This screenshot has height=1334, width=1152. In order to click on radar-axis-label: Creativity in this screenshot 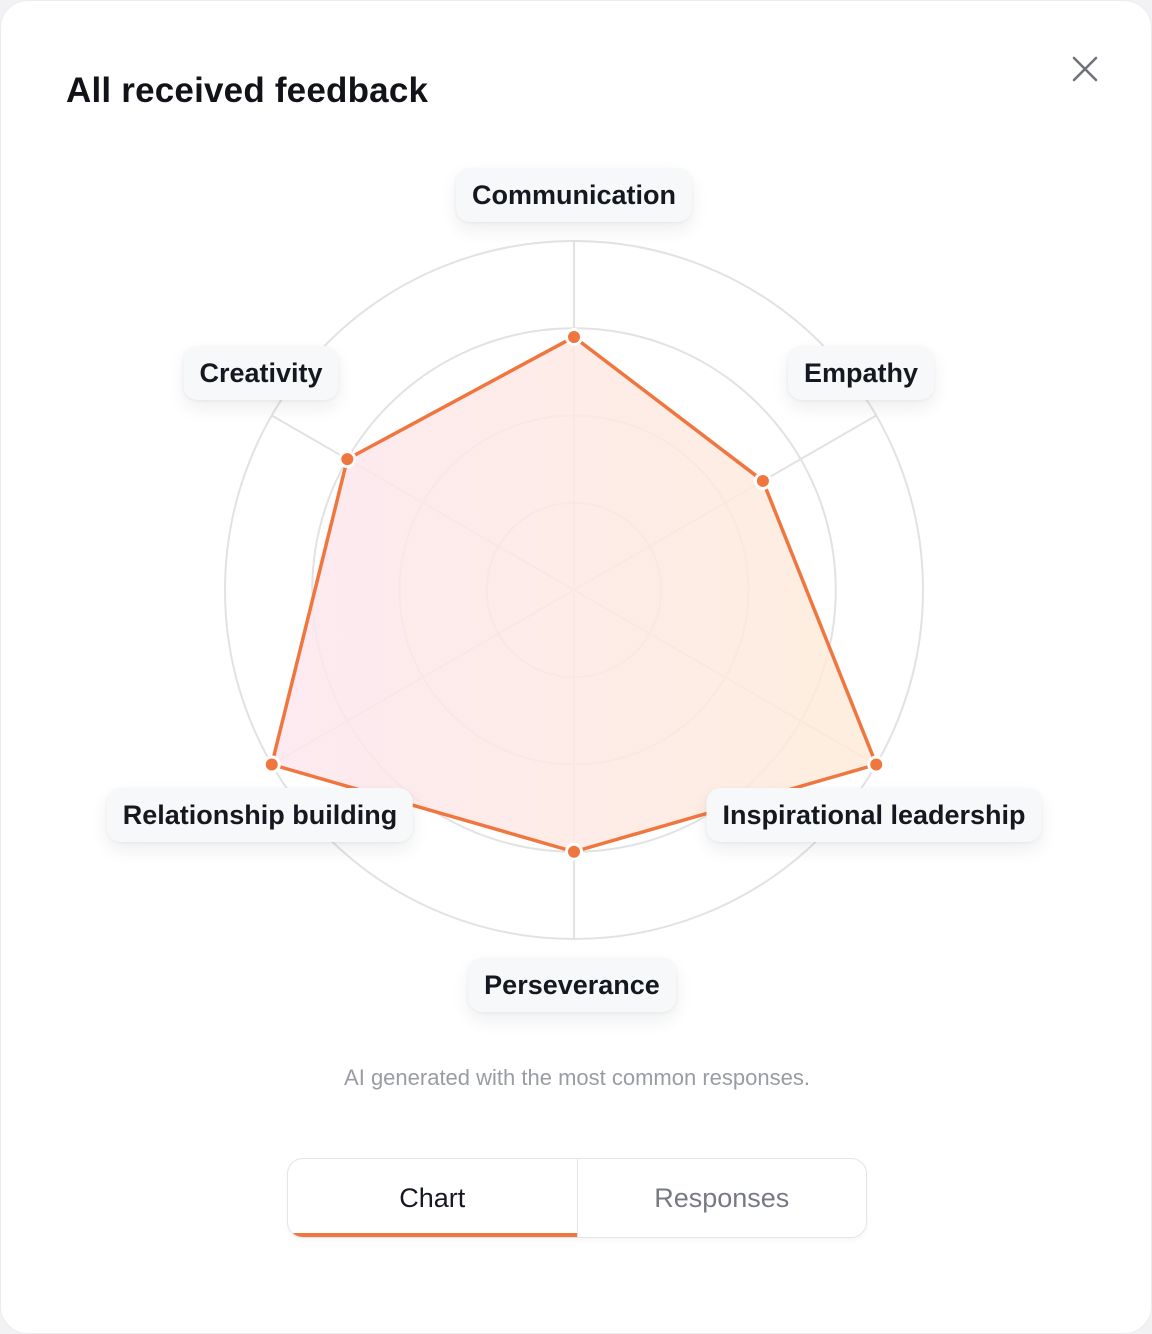, I will do `click(261, 373)`.